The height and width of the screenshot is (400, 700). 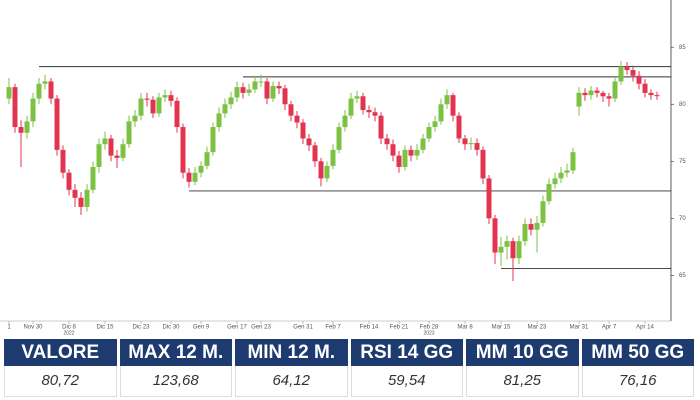 I want to click on table-cell: 64,12, so click(x=291, y=381).